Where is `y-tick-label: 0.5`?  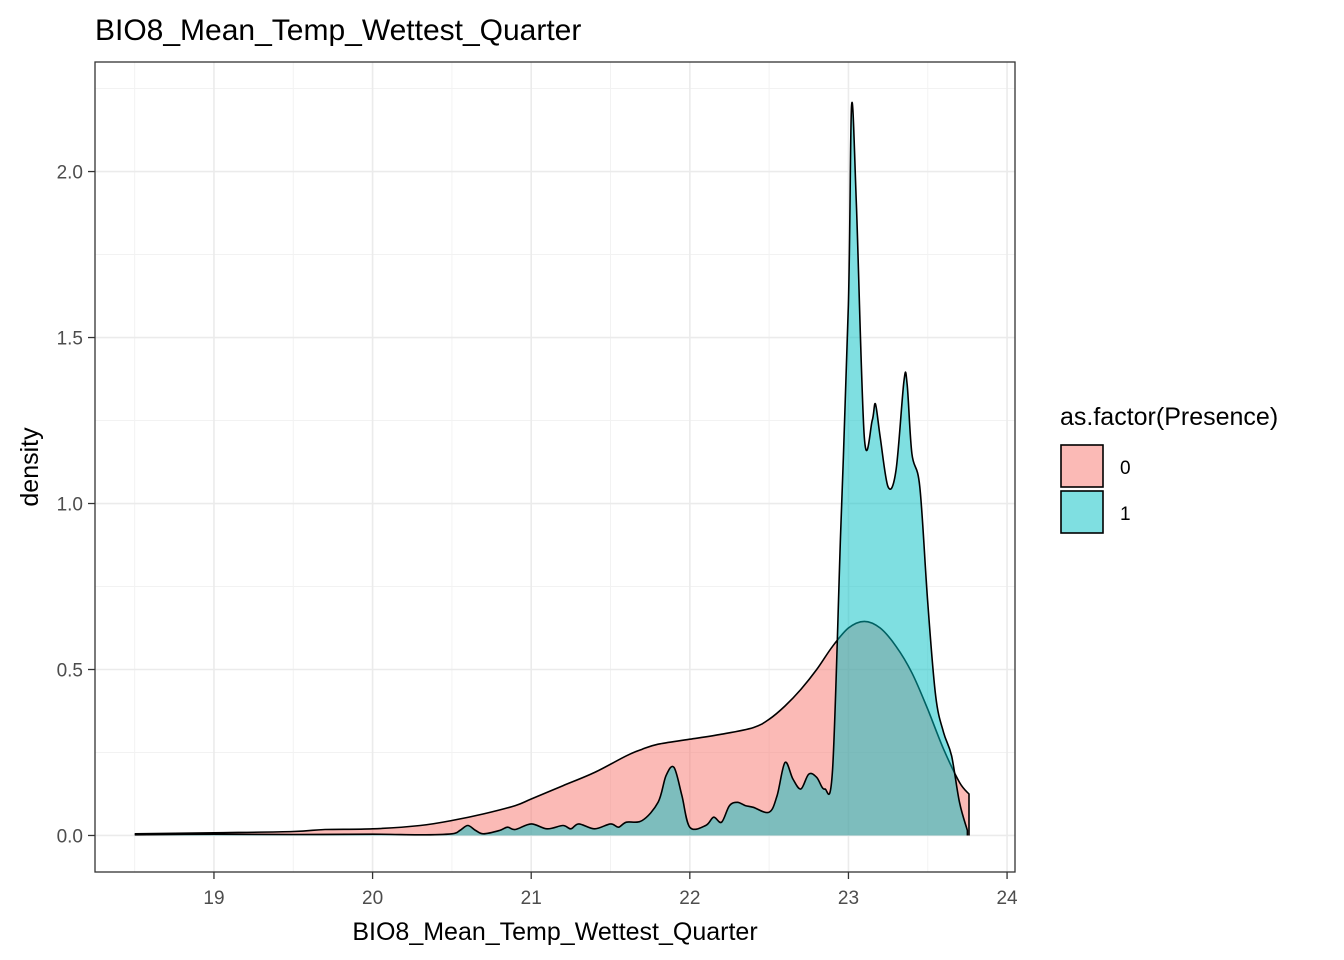
y-tick-label: 0.5 is located at coordinates (70, 671).